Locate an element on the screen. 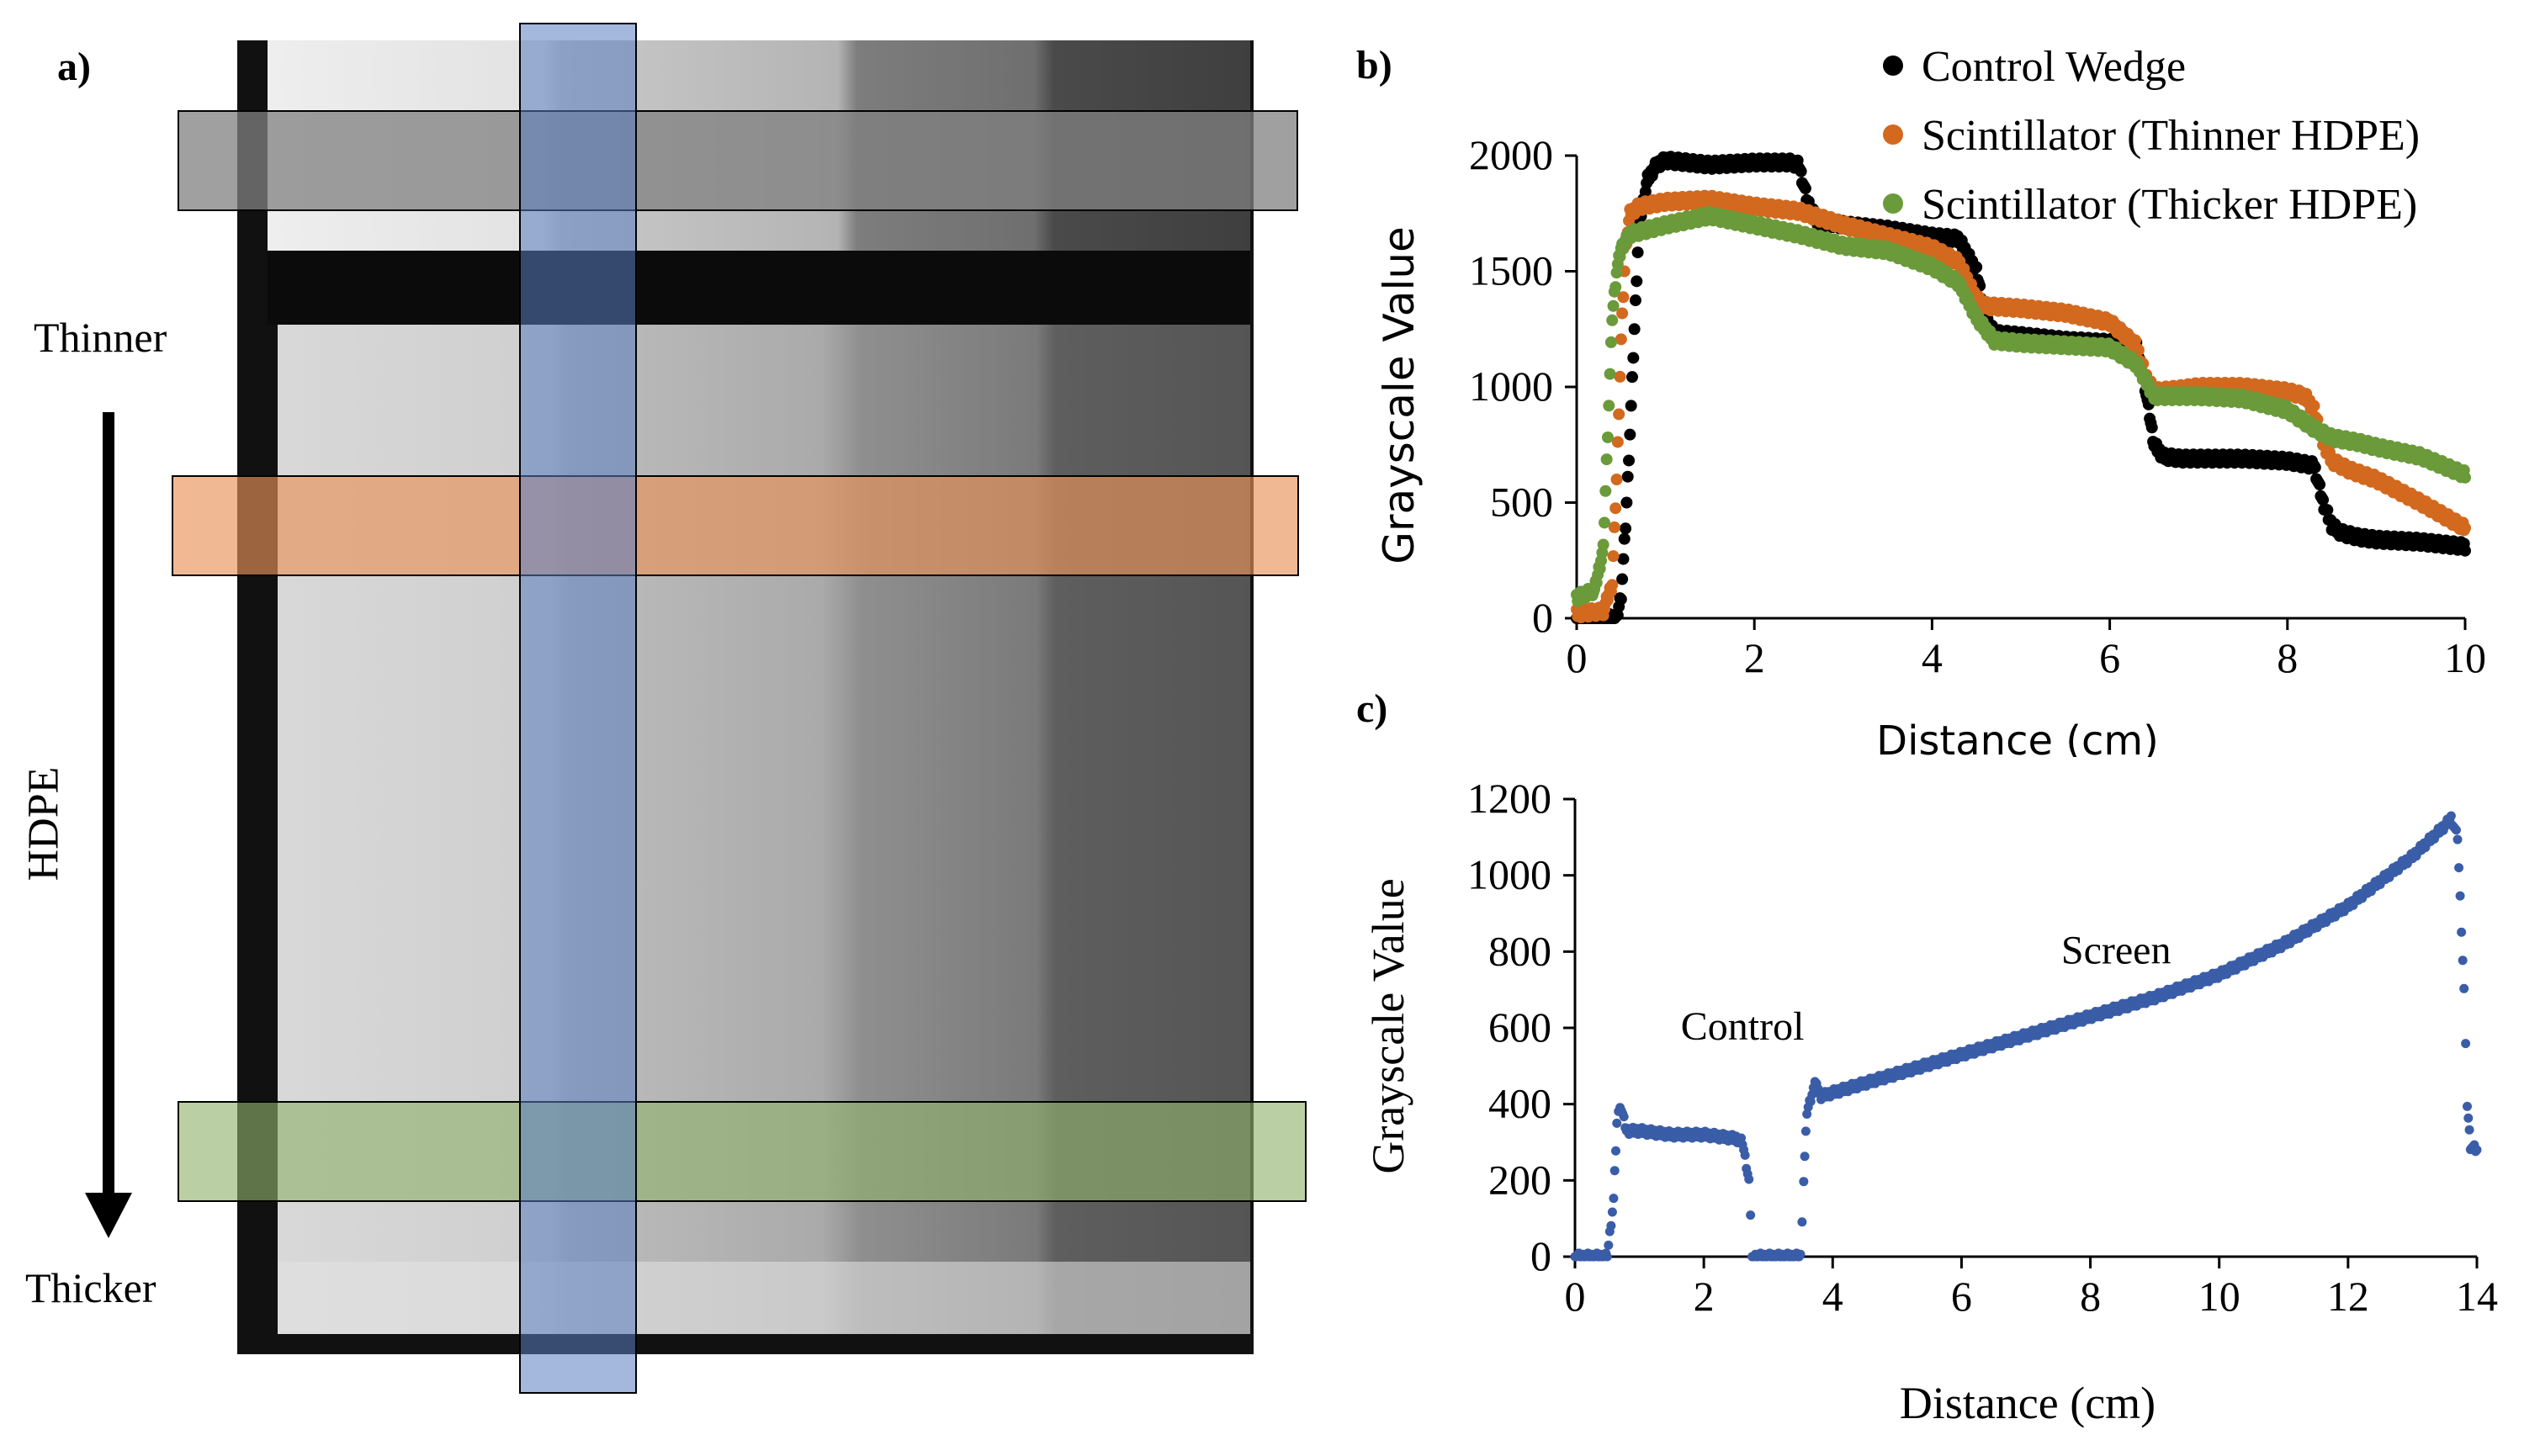 The width and height of the screenshot is (2540, 1456). chart-b-points is located at coordinates (2021, 387).